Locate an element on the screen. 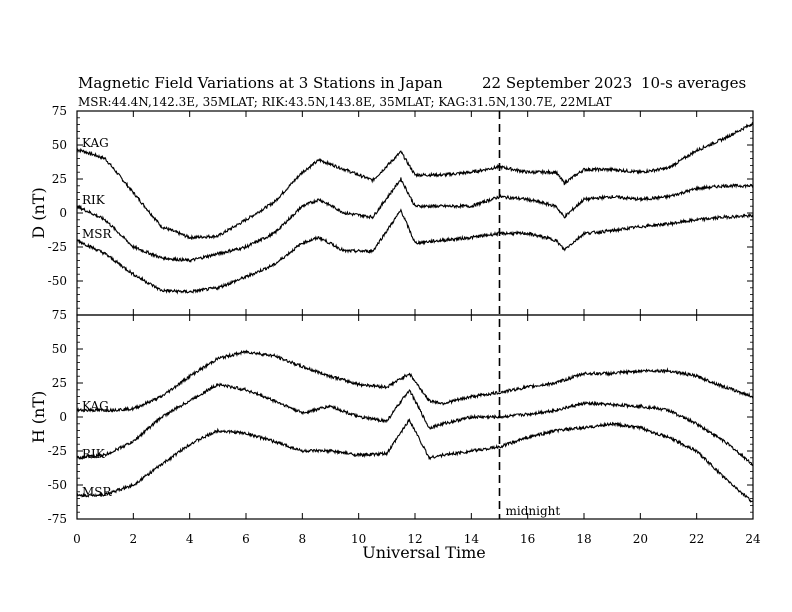 This screenshot has height=612, width=792. x-tick-label: 6 is located at coordinates (246, 539).